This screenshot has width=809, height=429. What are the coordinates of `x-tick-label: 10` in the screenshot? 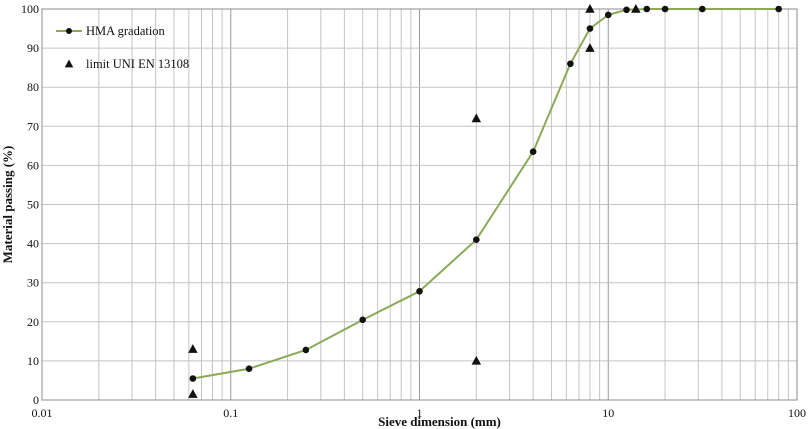 It's located at (608, 413).